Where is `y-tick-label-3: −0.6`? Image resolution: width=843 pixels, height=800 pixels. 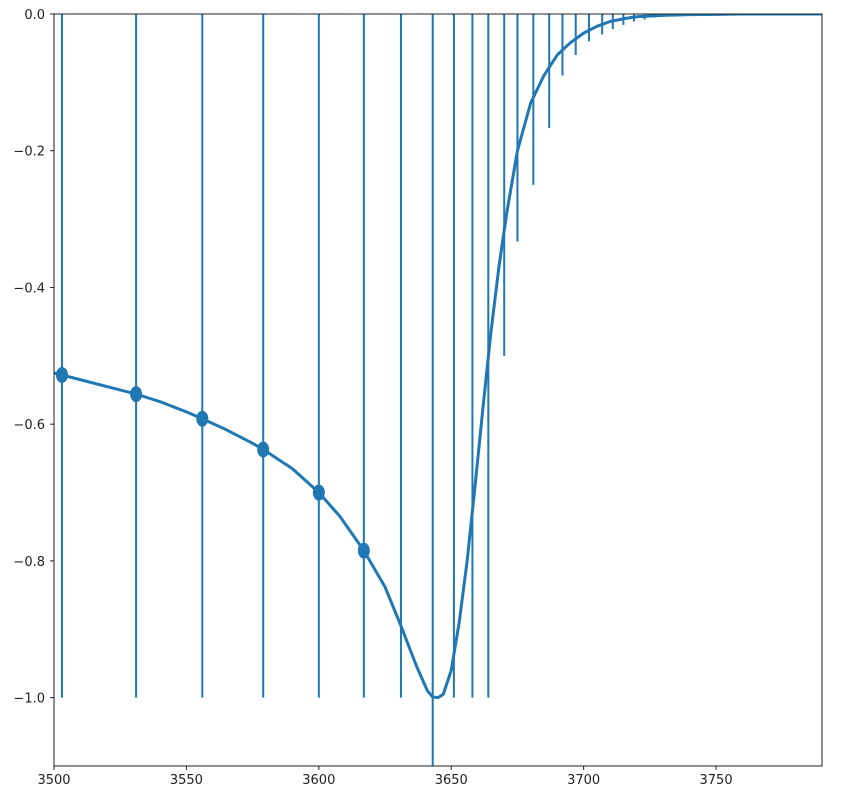 y-tick-label-3: −0.6 is located at coordinates (29, 425).